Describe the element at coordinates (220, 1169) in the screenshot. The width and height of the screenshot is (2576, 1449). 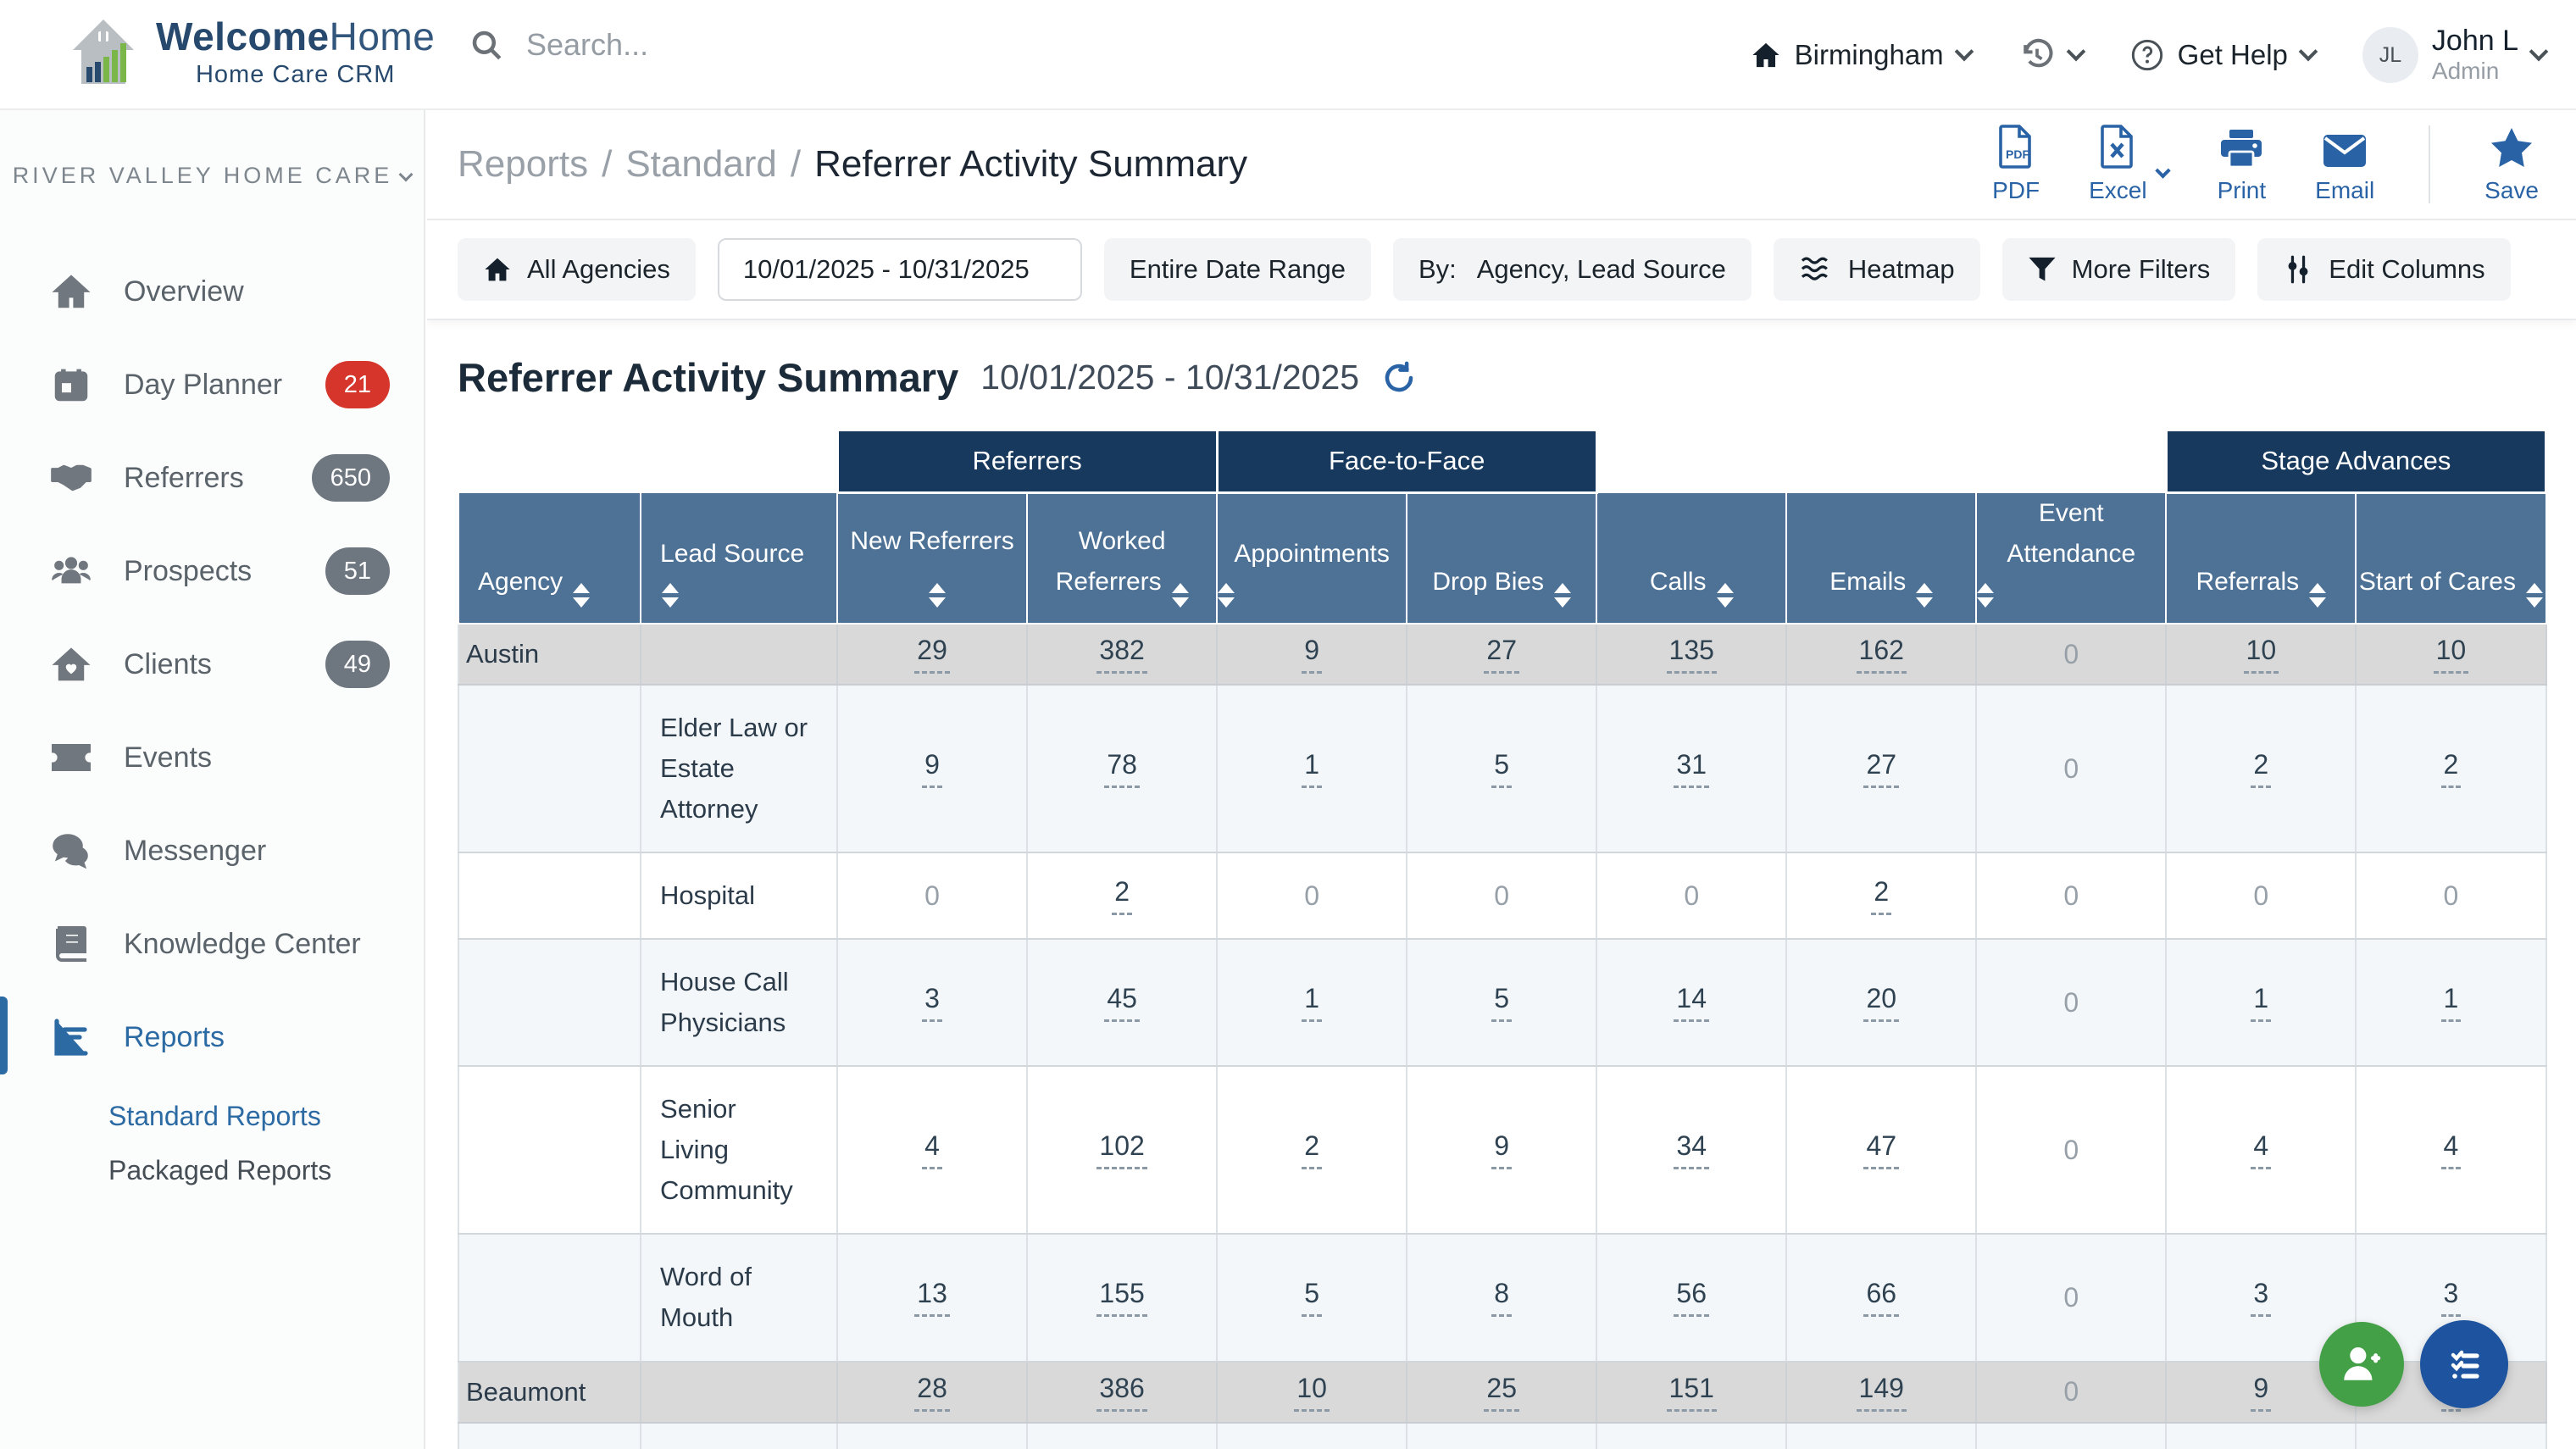
I see `sidebar-item-packaged-reports: Packaged Reports` at that location.